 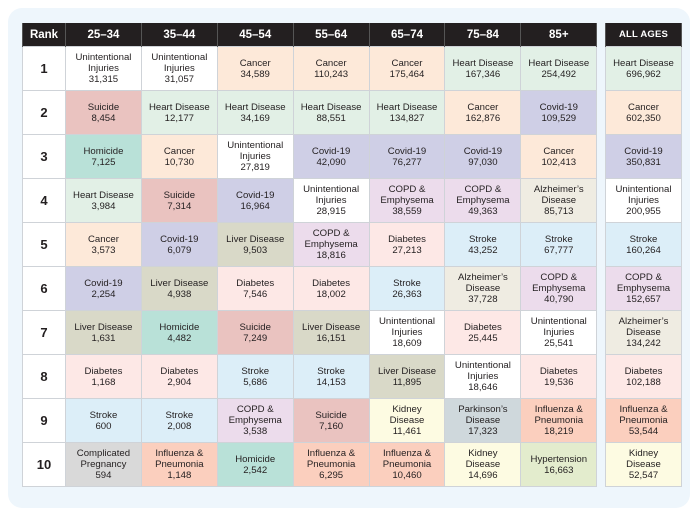 What do you see at coordinates (643, 211) in the screenshot?
I see `death-count: 200,955` at bounding box center [643, 211].